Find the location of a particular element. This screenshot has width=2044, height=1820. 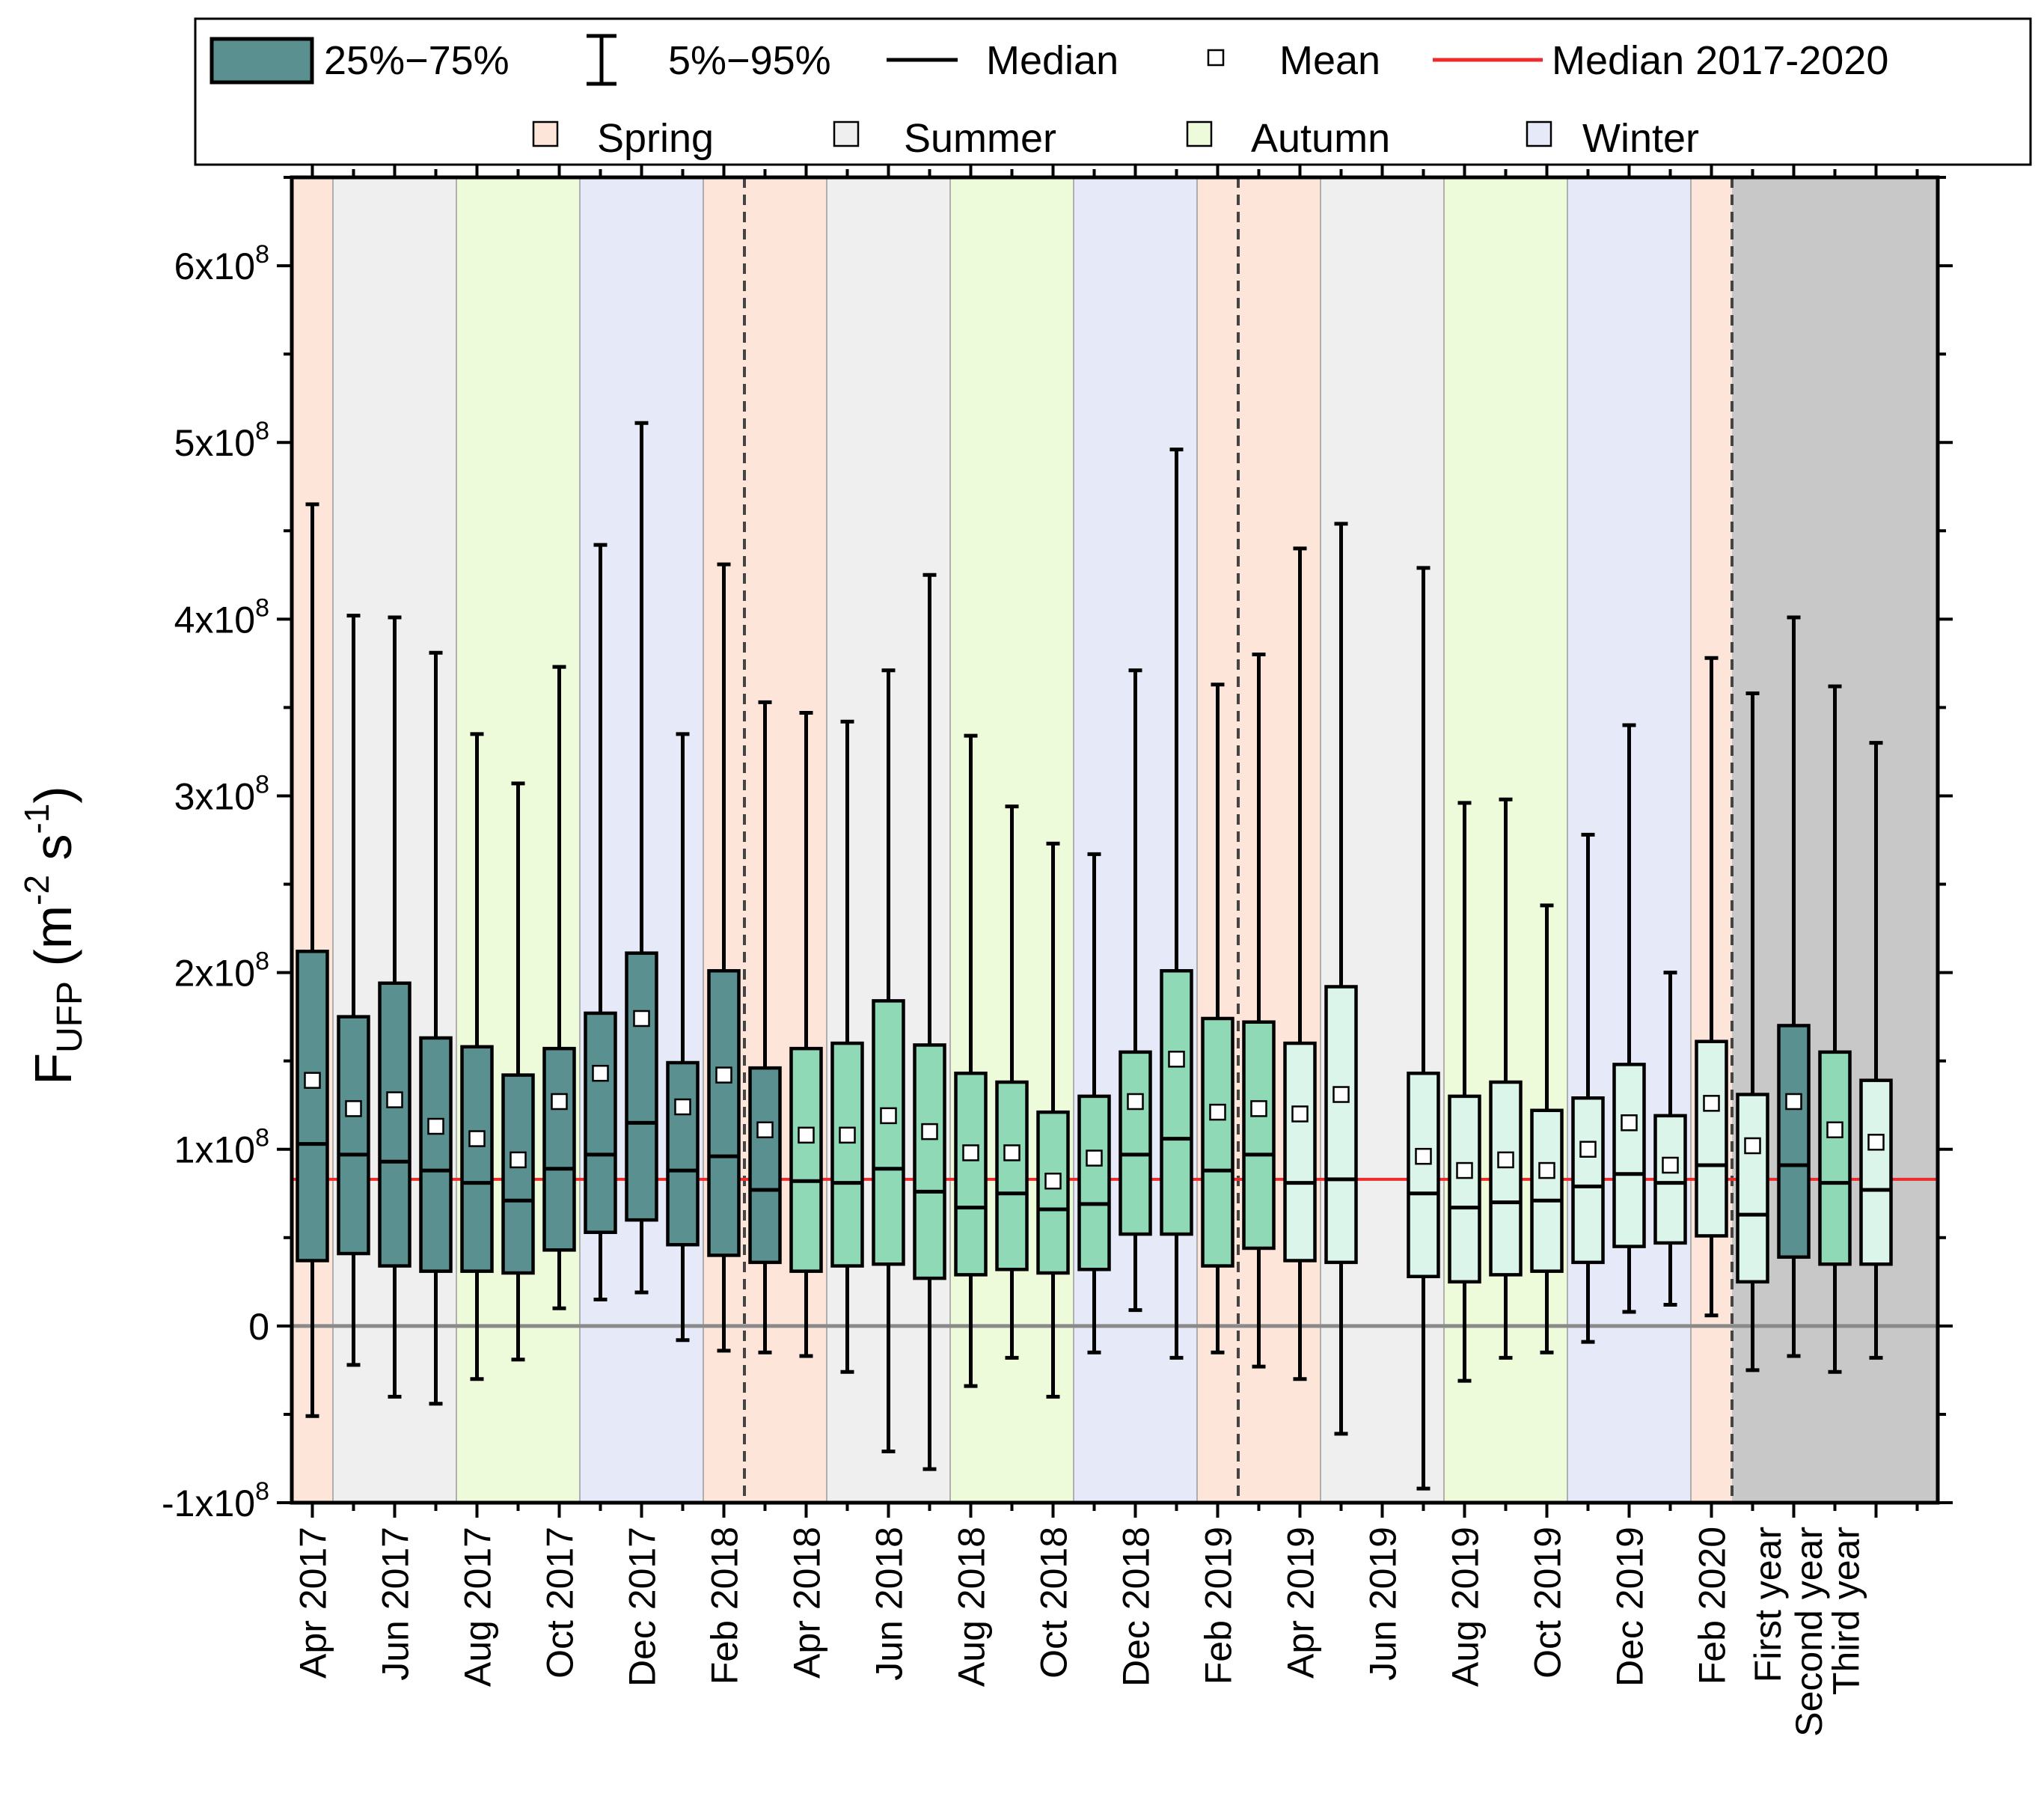

legend-label-median: Median is located at coordinates (1052, 60).